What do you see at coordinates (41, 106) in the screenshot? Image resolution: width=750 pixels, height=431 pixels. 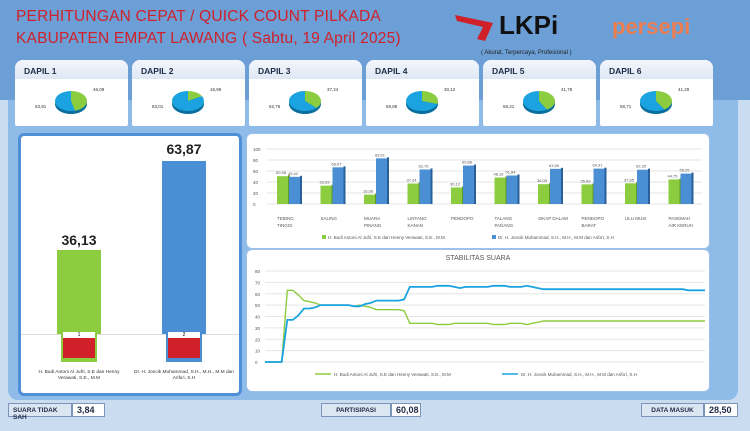 I see `pie-label-blue: 53,91` at bounding box center [41, 106].